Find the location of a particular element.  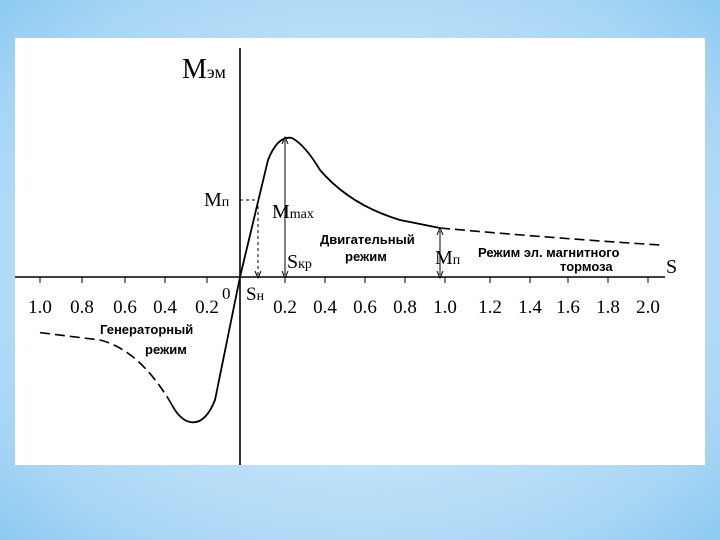

brake-curve is located at coordinates (550, 236).